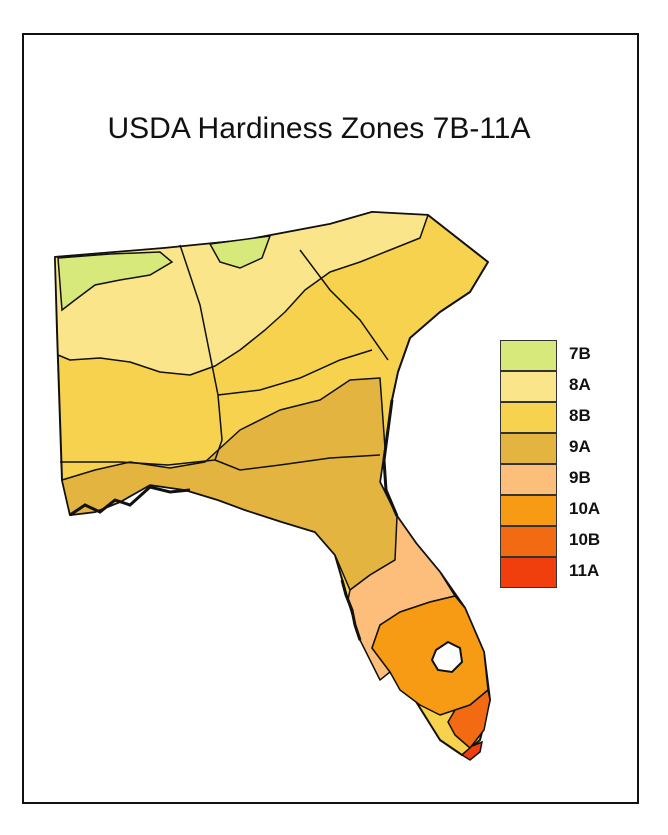 This screenshot has height=835, width=668. Describe the element at coordinates (528, 448) in the screenshot. I see `legend-swatch-9a` at that location.